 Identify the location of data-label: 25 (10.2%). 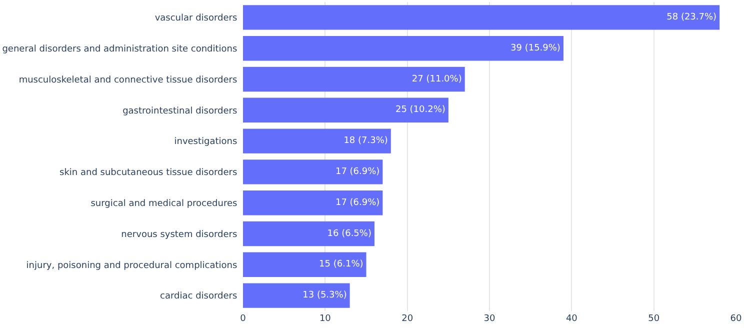
(420, 110).